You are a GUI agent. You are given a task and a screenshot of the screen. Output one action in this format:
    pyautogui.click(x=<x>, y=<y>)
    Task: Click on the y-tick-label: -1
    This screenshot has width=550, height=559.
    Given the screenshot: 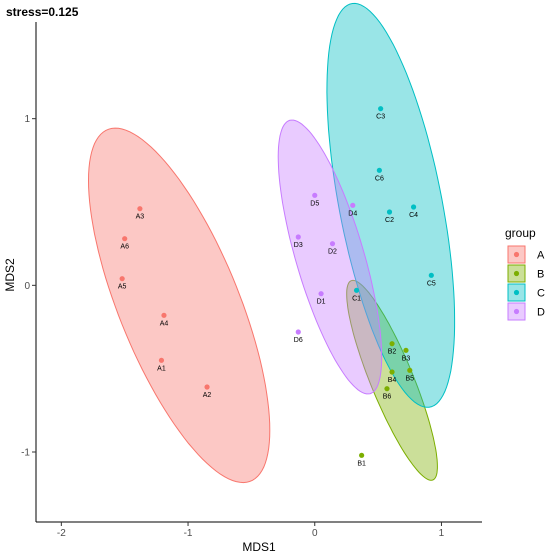 What is the action you would take?
    pyautogui.click(x=25, y=453)
    